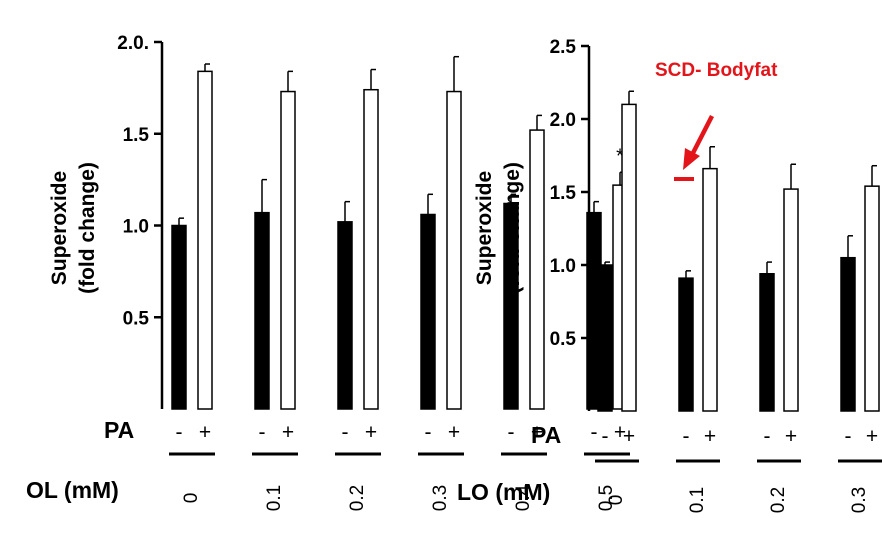 The image size is (882, 551). I want to click on y-axis-ticks: 0.5 1.0 1.5 2.0 2.5, so click(569, 193).